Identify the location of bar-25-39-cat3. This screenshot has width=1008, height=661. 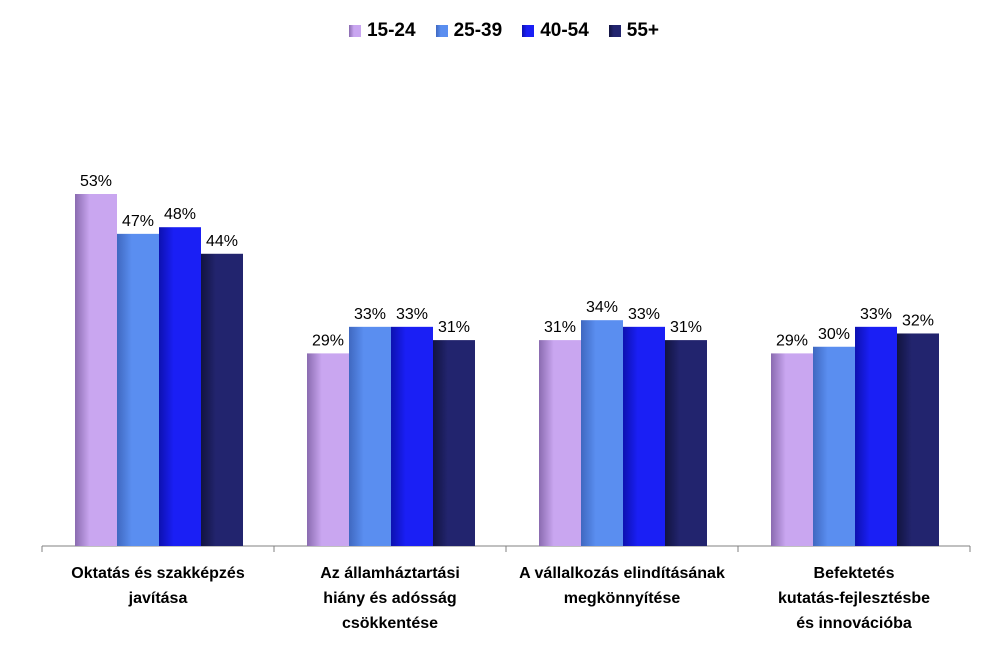
(834, 446).